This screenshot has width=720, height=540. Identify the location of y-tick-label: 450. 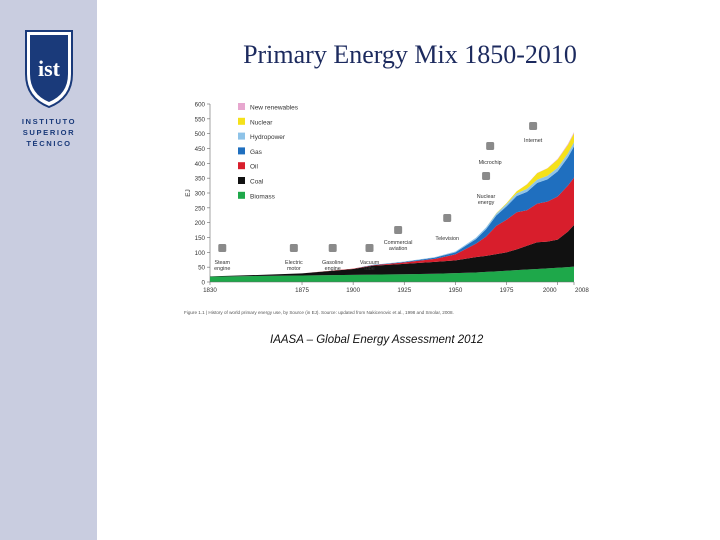
(200, 149).